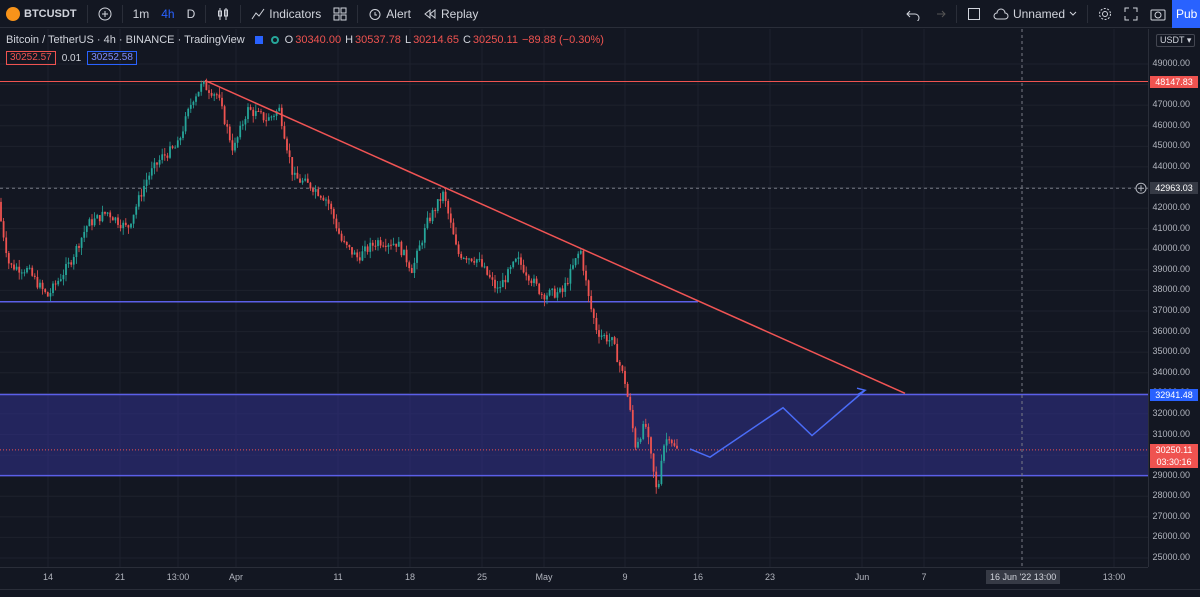 This screenshot has width=1200, height=597. I want to click on layout-button, so click(974, 14).